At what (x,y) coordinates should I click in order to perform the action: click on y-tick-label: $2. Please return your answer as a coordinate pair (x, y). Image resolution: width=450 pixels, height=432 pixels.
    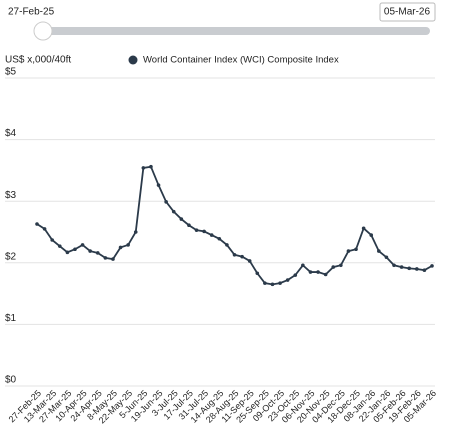
    Looking at the image, I should click on (11, 256).